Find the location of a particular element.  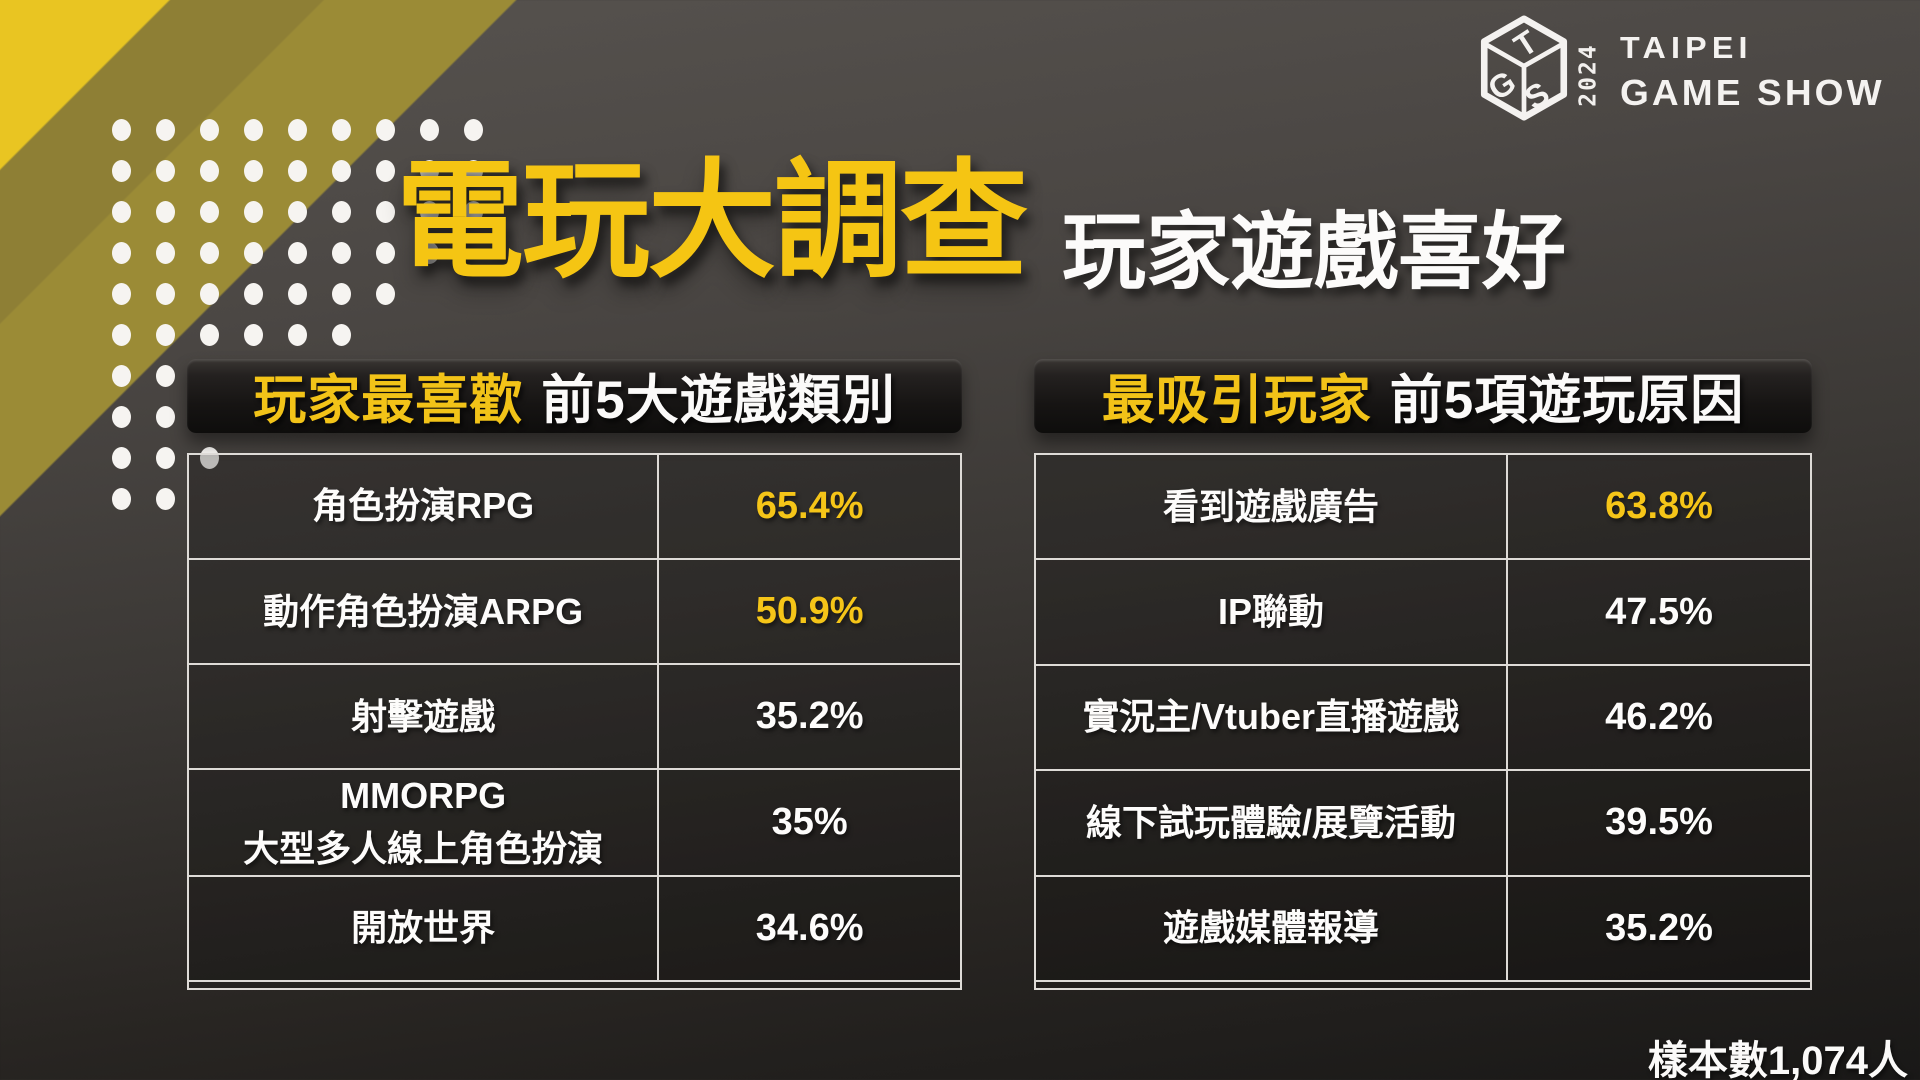

table-row: 動作角色扮演ARPG 50.9% is located at coordinates (574, 613).